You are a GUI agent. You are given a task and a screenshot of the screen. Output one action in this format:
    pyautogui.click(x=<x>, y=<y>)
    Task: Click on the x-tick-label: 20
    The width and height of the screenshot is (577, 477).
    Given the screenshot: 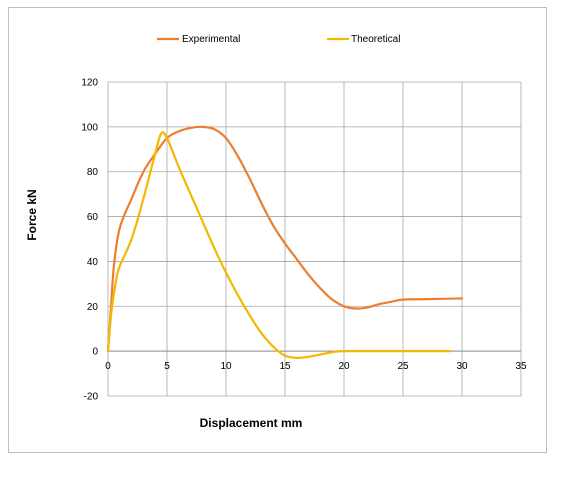 What is the action you would take?
    pyautogui.click(x=344, y=366)
    